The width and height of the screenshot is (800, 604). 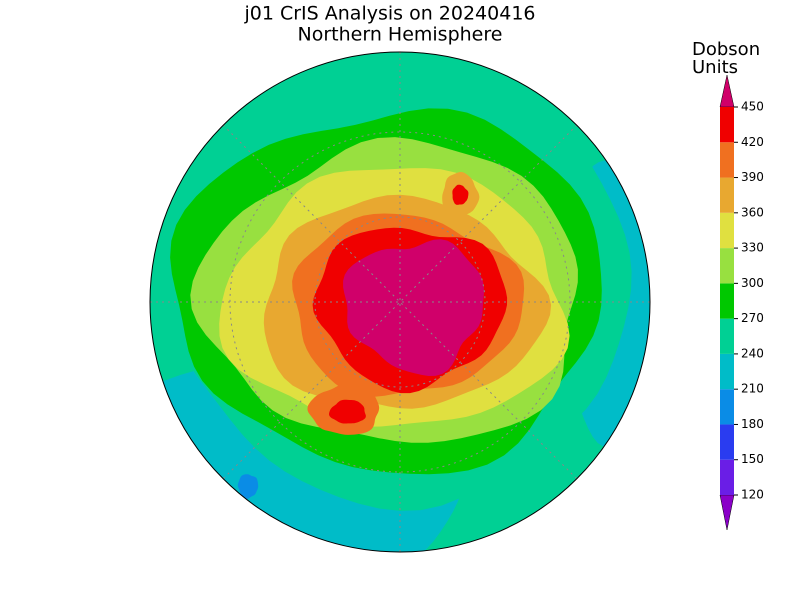 I want to click on colorbar-tick-label: 270, so click(x=752, y=318).